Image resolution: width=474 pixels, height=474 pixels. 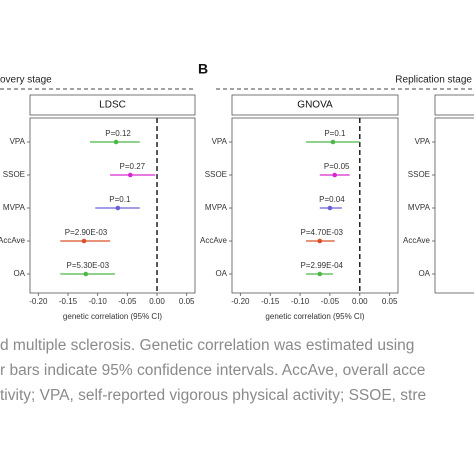 I want to click on p-value-label: P=0.04, so click(x=332, y=199).